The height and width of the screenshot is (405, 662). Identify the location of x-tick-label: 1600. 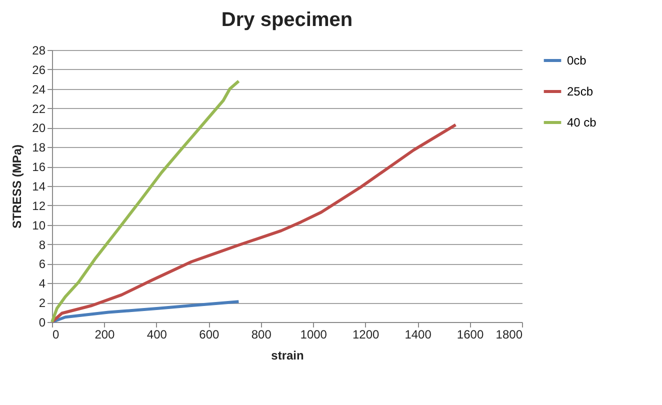
(470, 335).